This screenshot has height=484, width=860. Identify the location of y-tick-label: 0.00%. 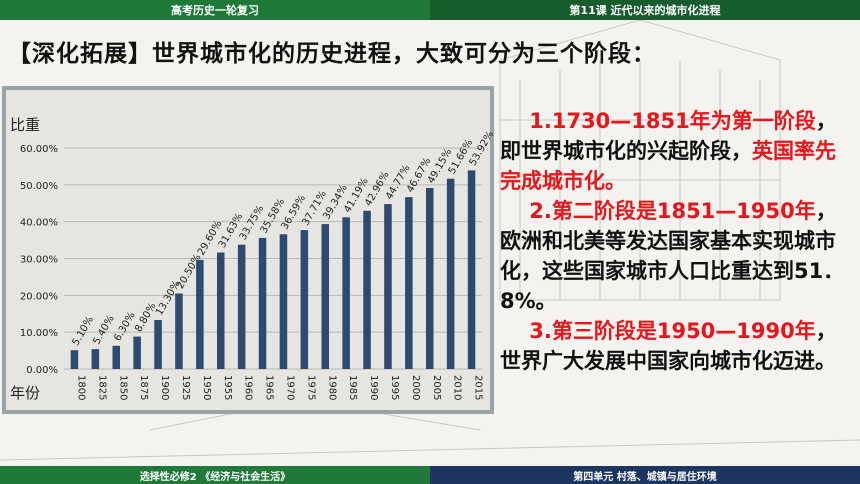
(42, 370).